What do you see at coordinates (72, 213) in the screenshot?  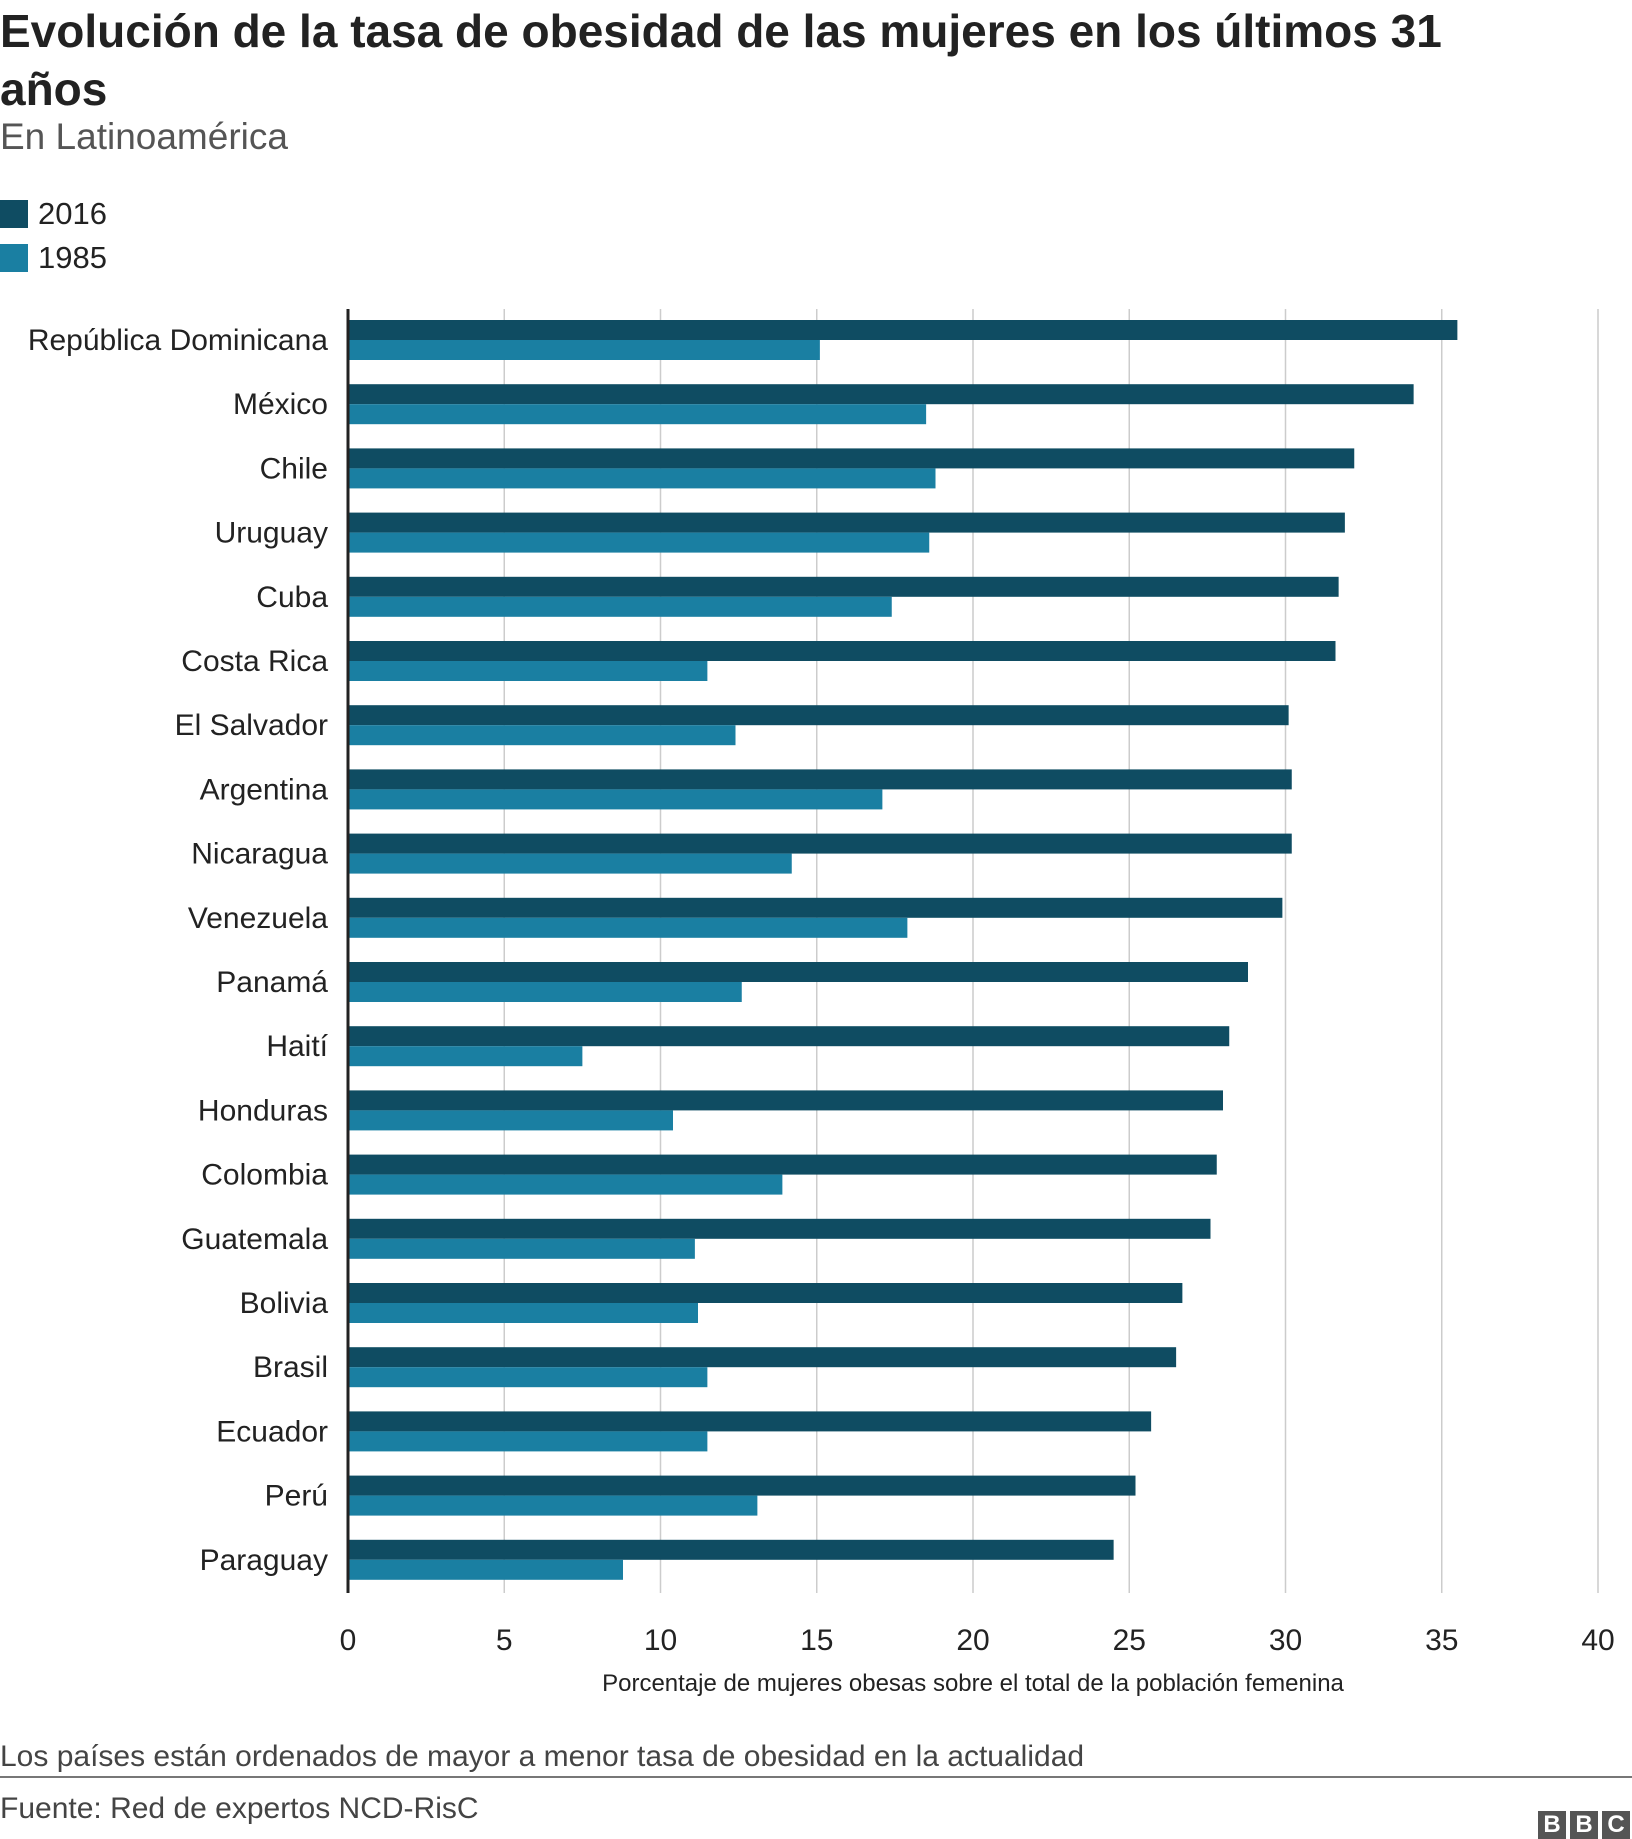 I see `legend-label: 2016` at bounding box center [72, 213].